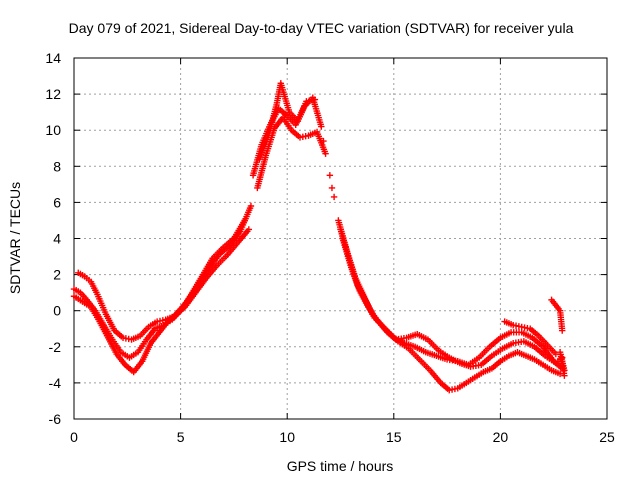  What do you see at coordinates (394, 437) in the screenshot?
I see `x-tick-label: 15` at bounding box center [394, 437].